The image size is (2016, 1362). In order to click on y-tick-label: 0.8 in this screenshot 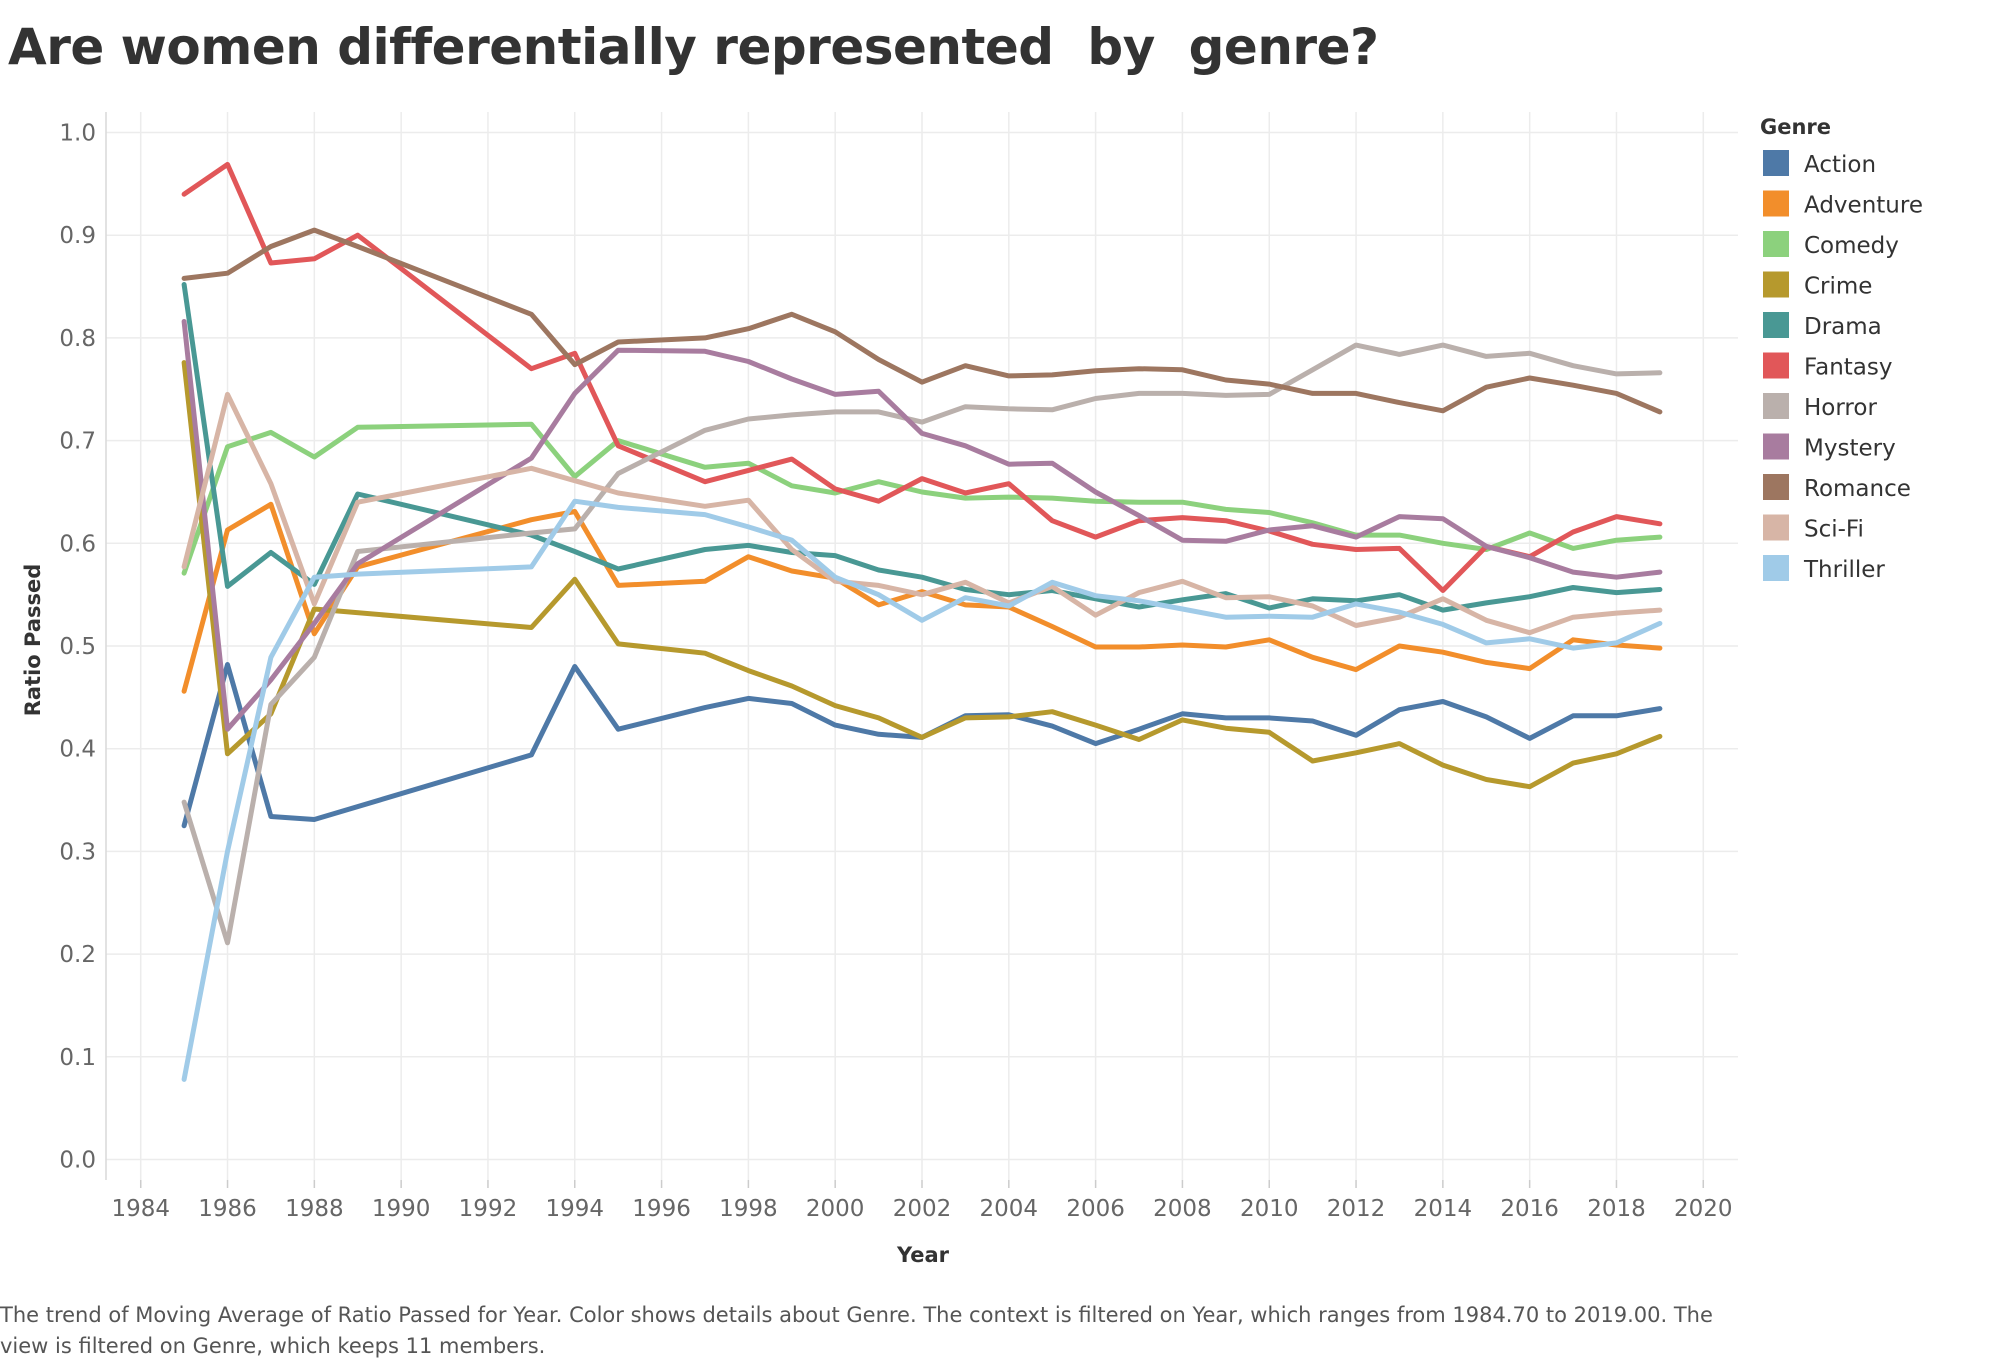, I will do `click(77, 339)`.